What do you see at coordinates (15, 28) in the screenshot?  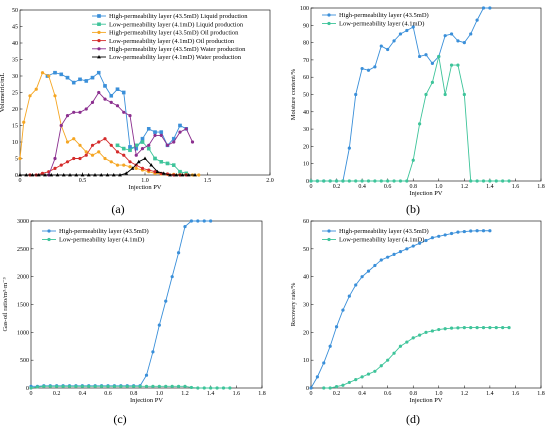 I see `y-tick-label: 45` at bounding box center [15, 28].